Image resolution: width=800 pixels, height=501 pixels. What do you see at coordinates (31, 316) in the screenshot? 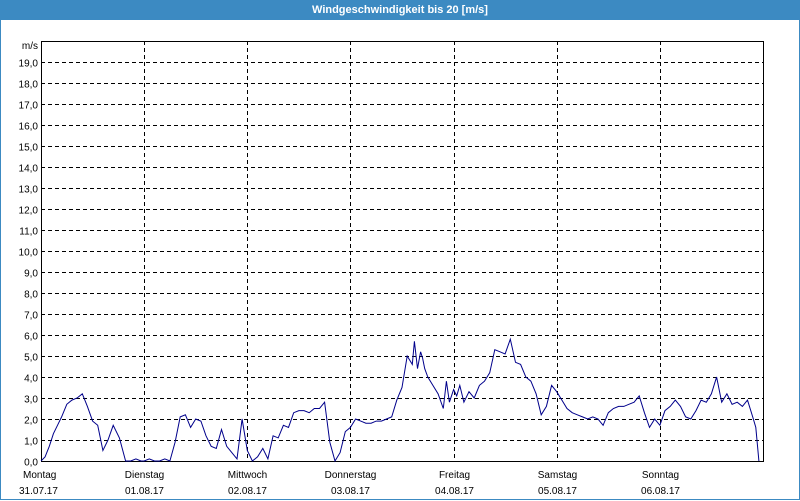
I see `y-tick-label: 7,0` at bounding box center [31, 316].